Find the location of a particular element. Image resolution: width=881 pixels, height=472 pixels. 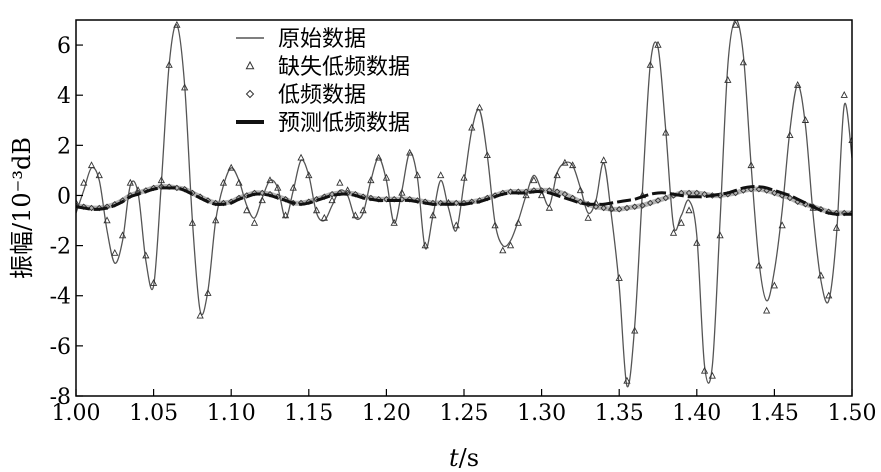

legend-label: 低频数据 is located at coordinates (322, 95).